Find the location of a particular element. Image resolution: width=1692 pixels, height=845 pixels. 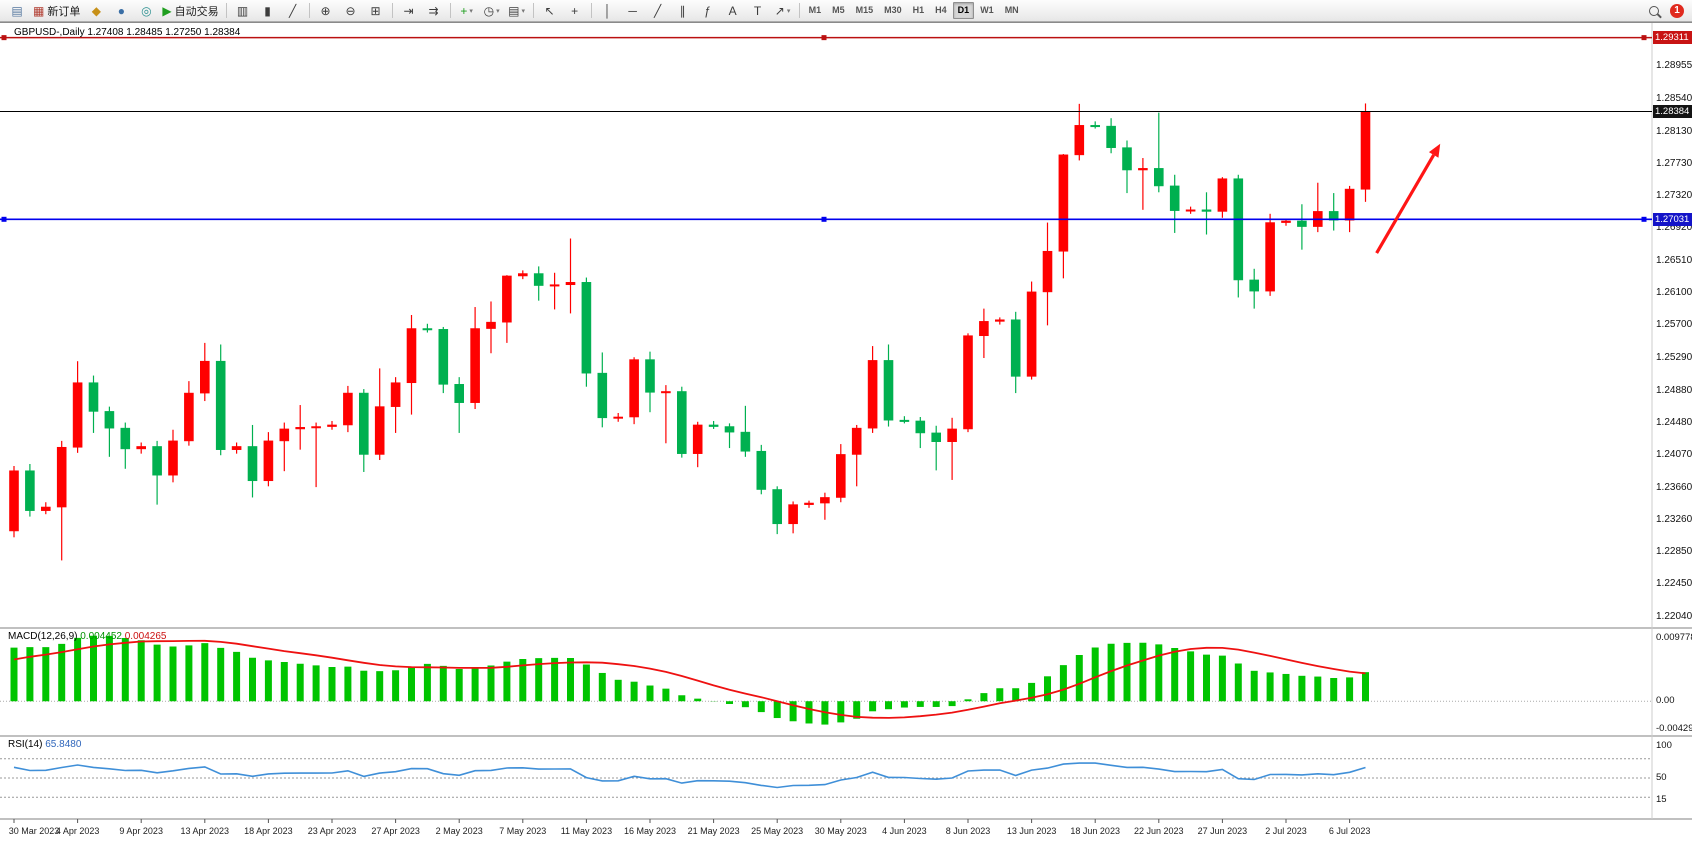

autotrade-button: ▶ 自动交易 is located at coordinates (190, 11).